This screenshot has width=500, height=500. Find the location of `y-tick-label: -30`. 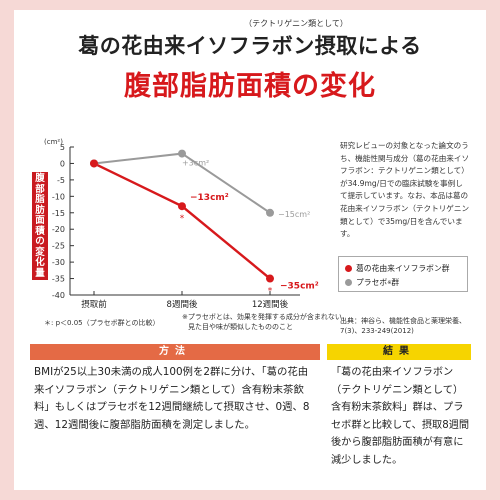

y-tick-label: -30 is located at coordinates (58, 262).